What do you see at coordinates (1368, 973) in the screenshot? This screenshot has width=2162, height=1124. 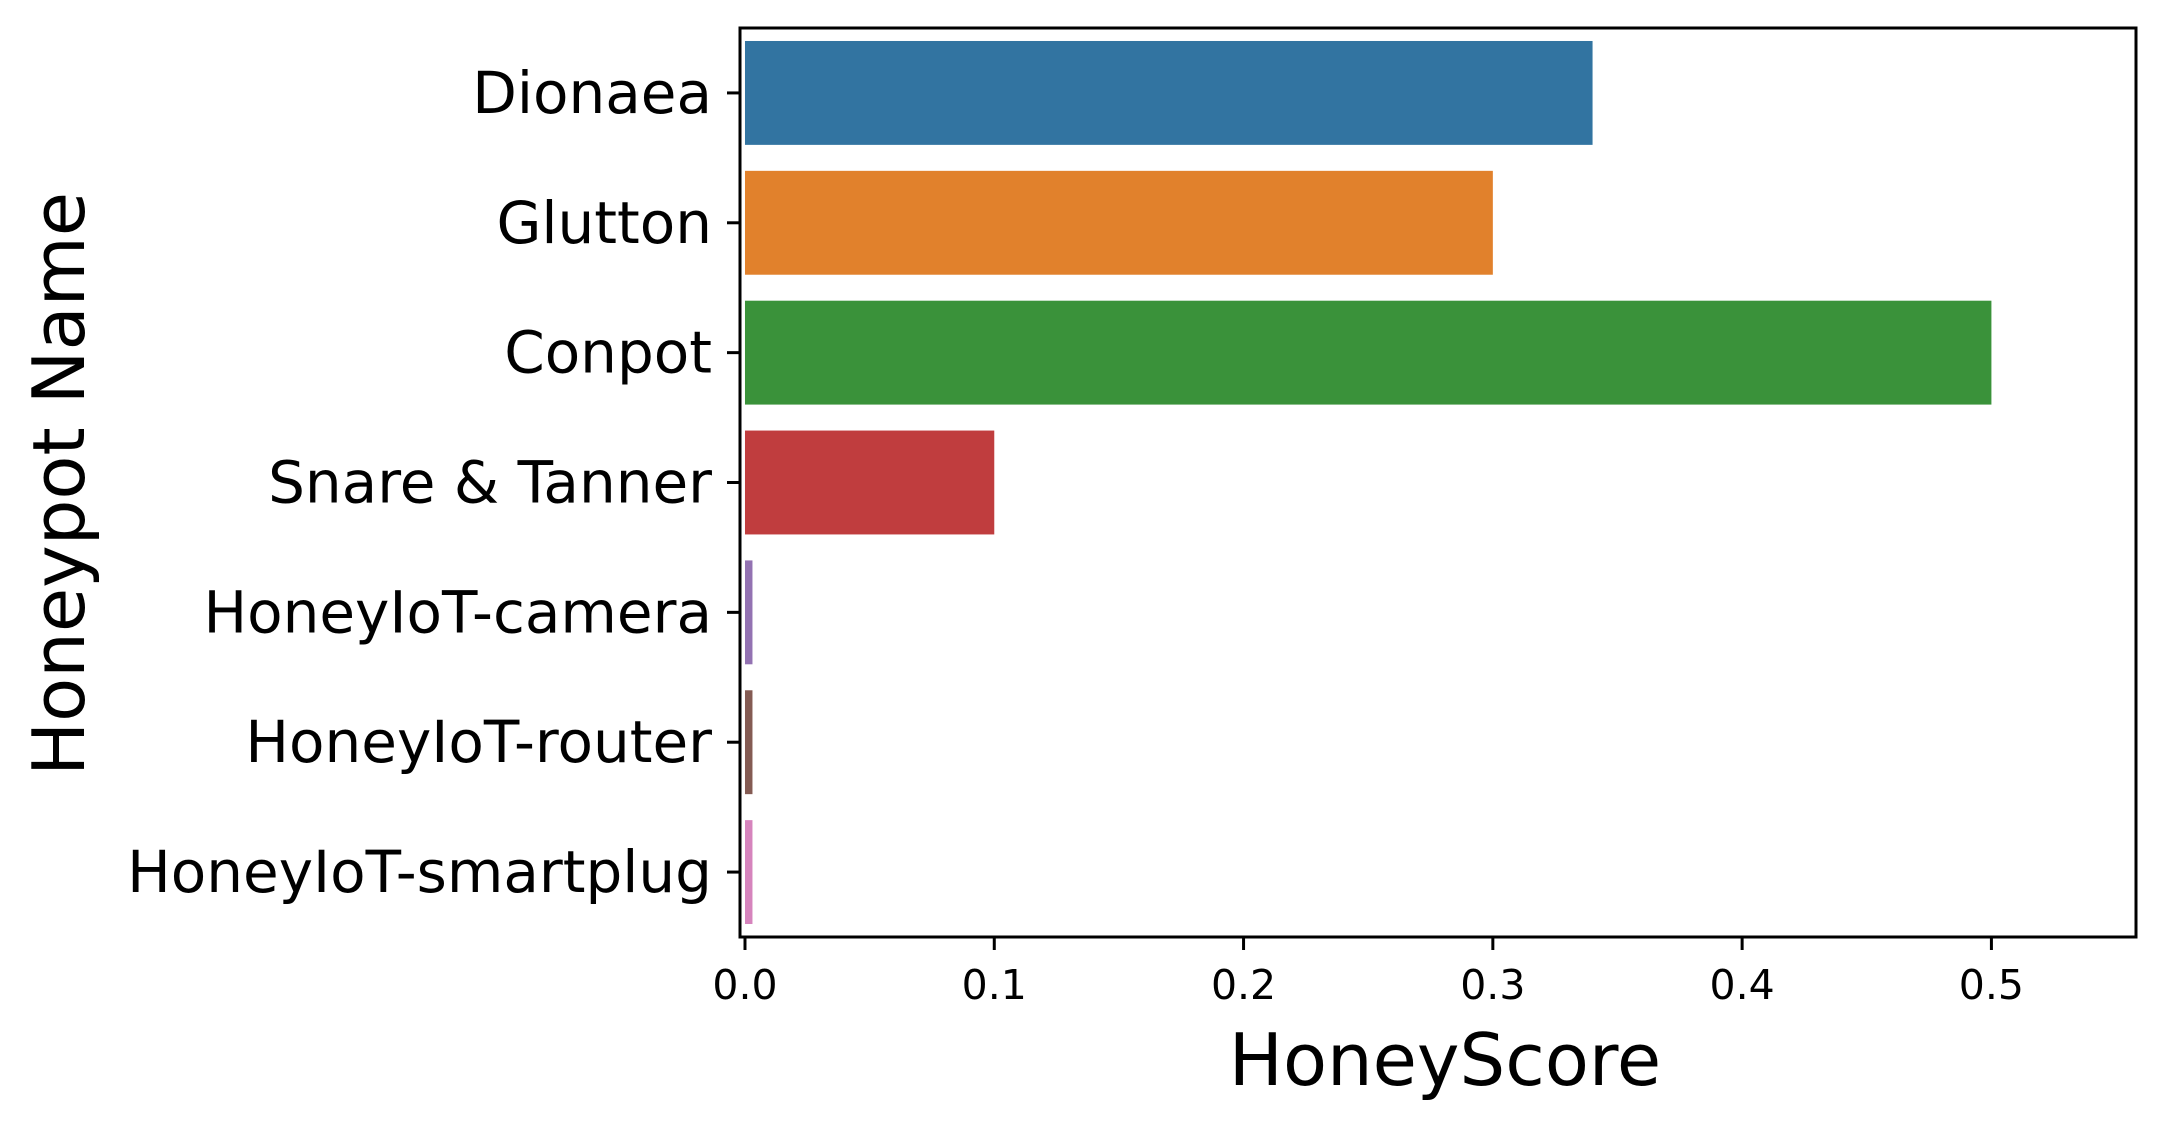 I see `x-axis-ticks: 0.0 0.1 0.2 0.3 0.4 0.5` at bounding box center [1368, 973].